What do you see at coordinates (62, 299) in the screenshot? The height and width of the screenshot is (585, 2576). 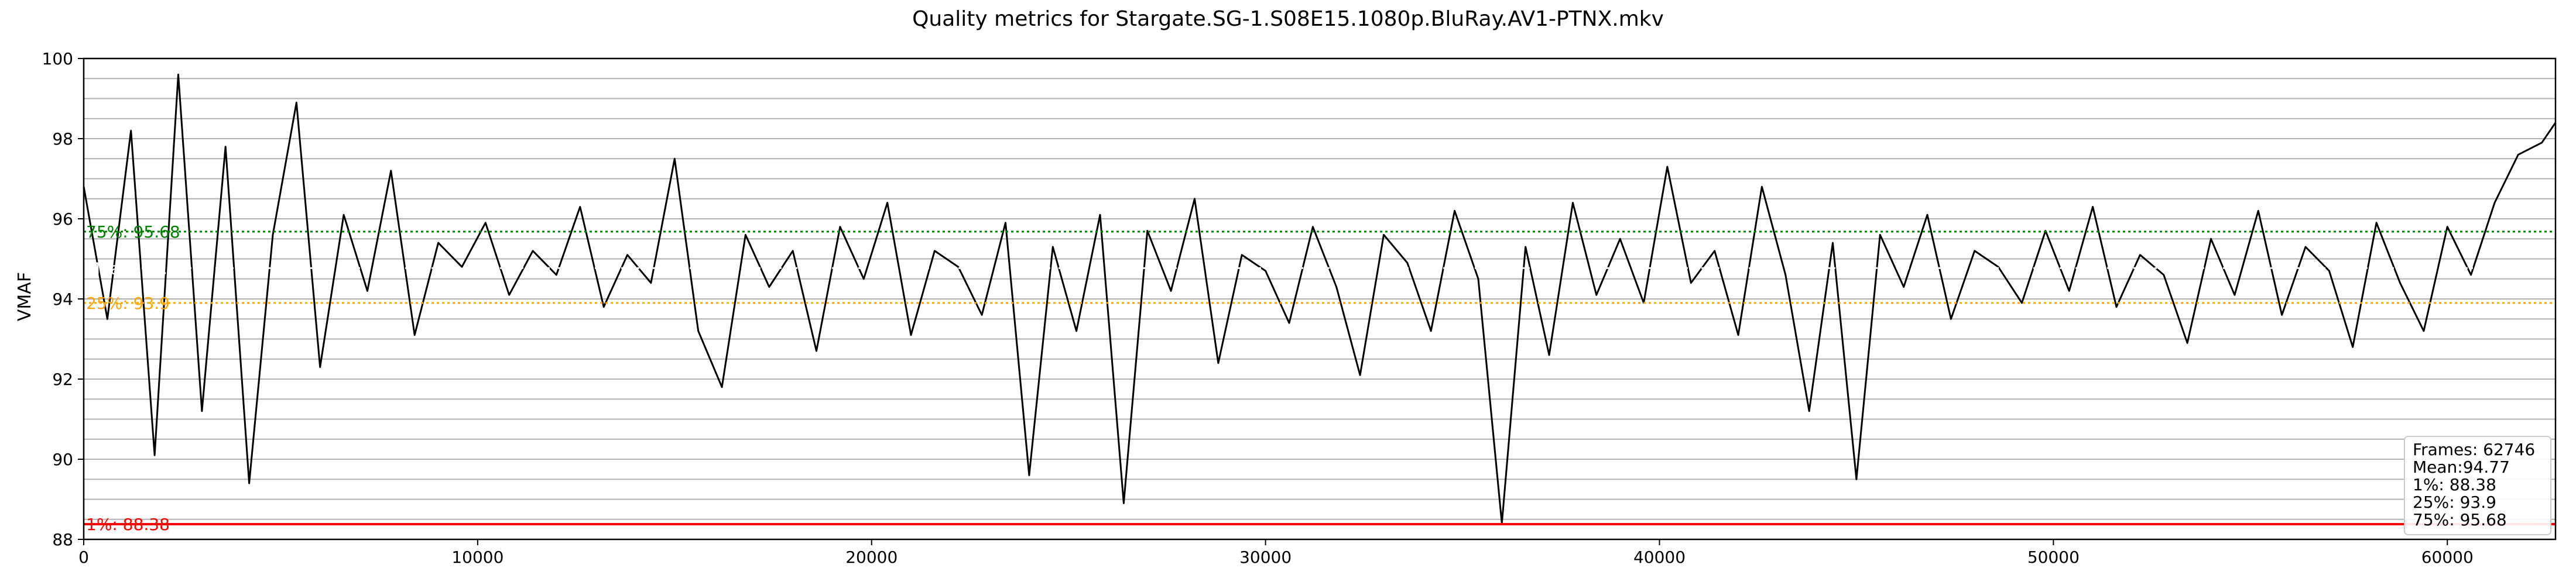 I see `y-tick-label: 94` at bounding box center [62, 299].